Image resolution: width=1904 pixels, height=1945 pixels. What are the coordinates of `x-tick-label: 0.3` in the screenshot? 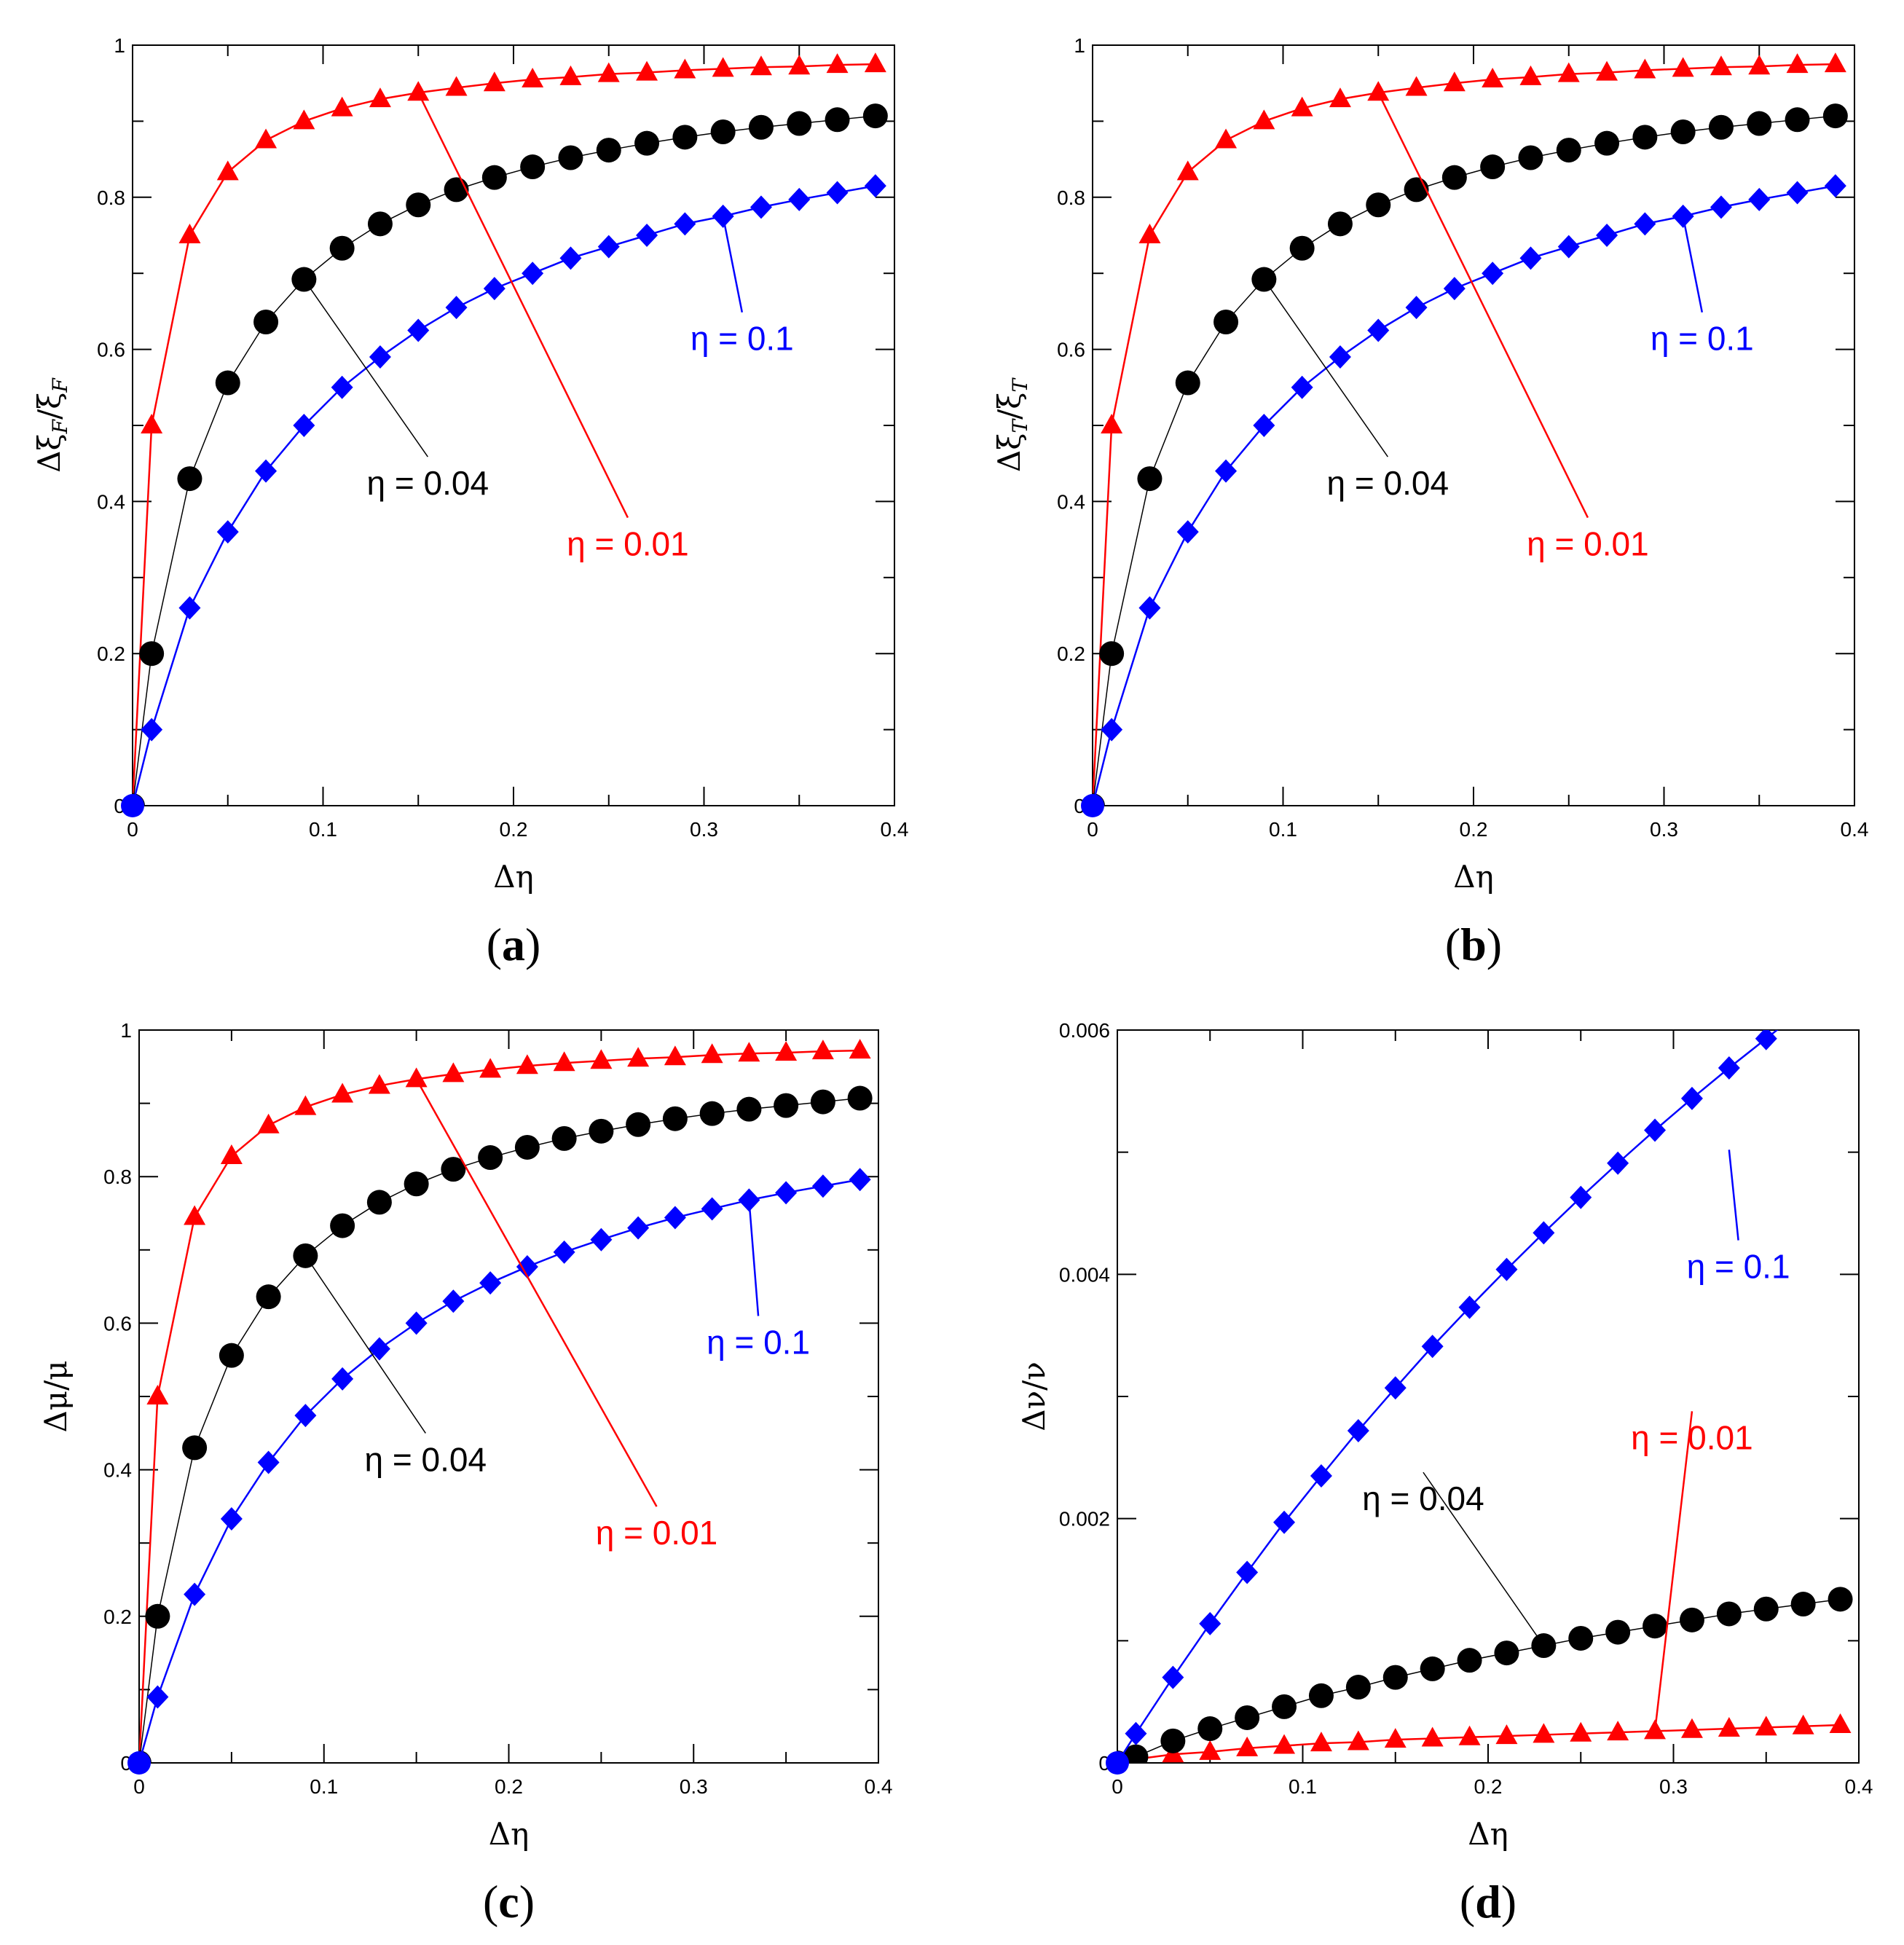 It's located at (704, 829).